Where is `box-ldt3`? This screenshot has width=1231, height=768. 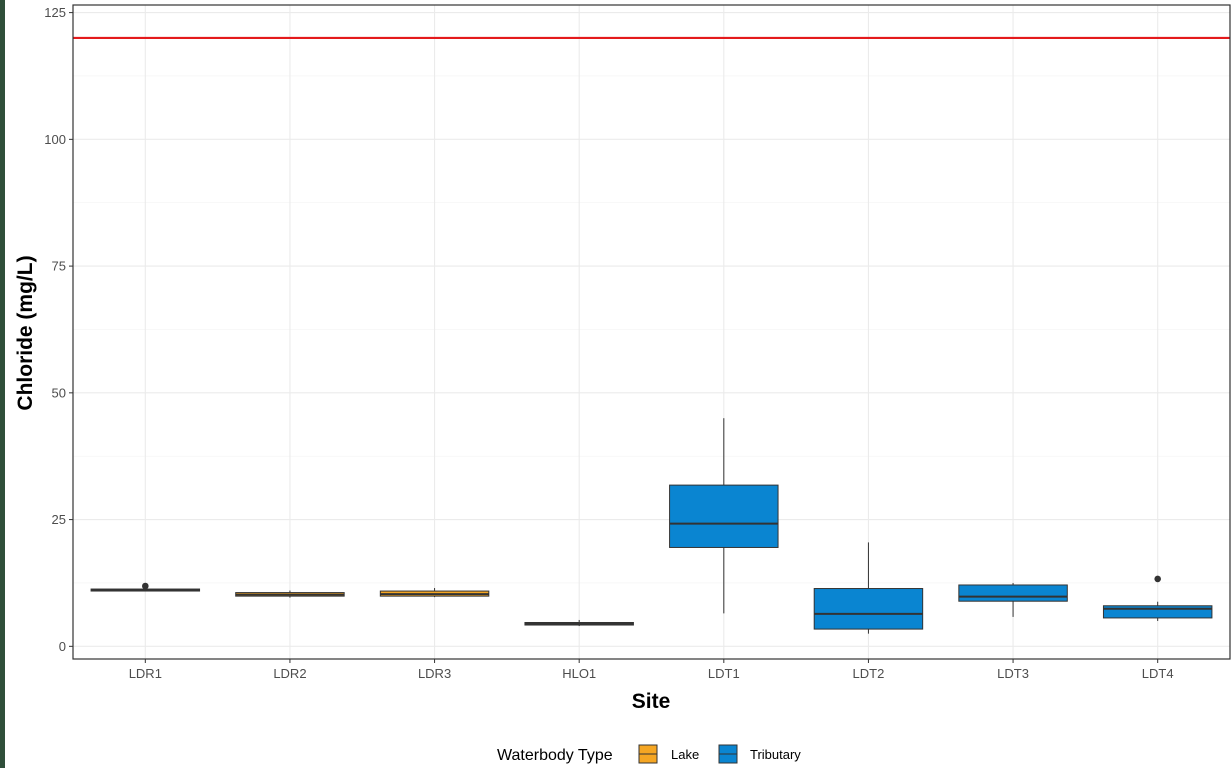
box-ldt3 is located at coordinates (1013, 599).